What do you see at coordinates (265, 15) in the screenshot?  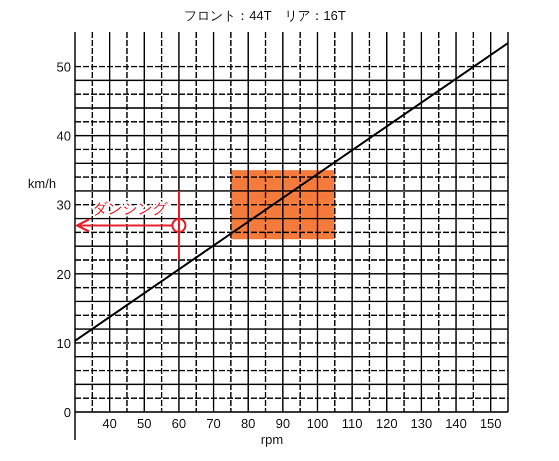 I see `chart-title: フロント：44T リア：16T` at bounding box center [265, 15].